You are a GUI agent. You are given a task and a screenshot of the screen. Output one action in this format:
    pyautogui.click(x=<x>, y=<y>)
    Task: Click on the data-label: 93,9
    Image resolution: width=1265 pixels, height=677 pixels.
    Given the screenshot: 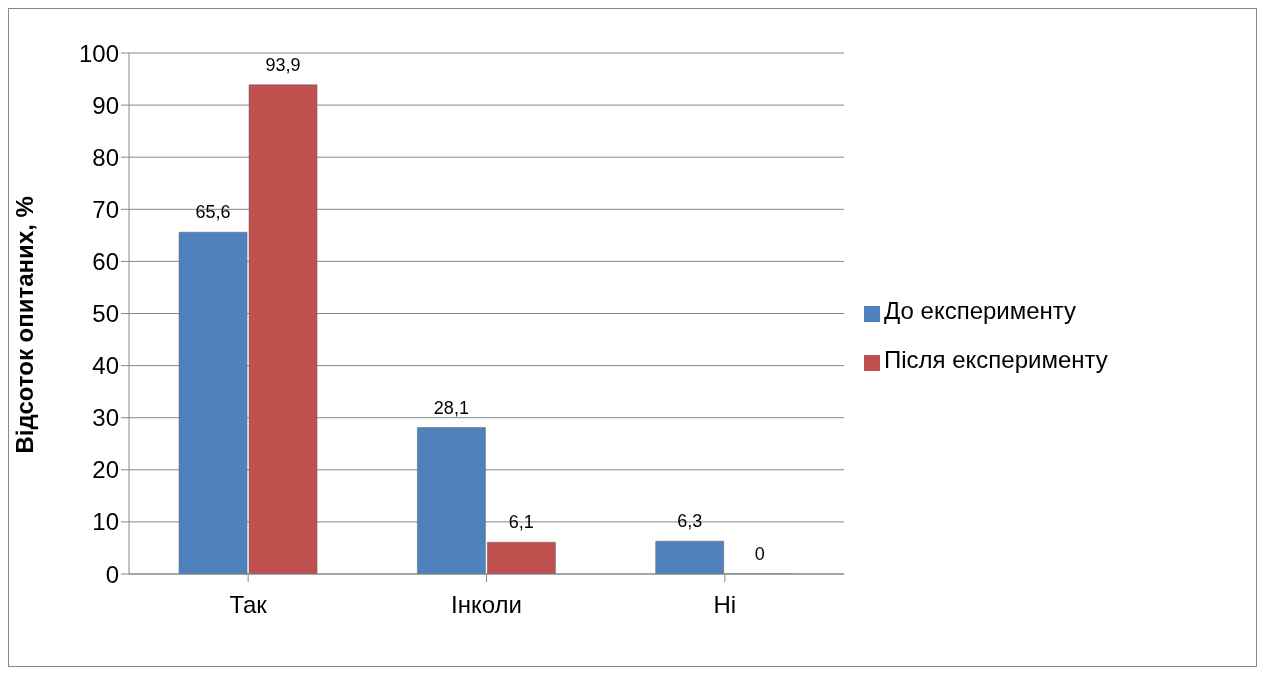 What is the action you would take?
    pyautogui.click(x=283, y=64)
    